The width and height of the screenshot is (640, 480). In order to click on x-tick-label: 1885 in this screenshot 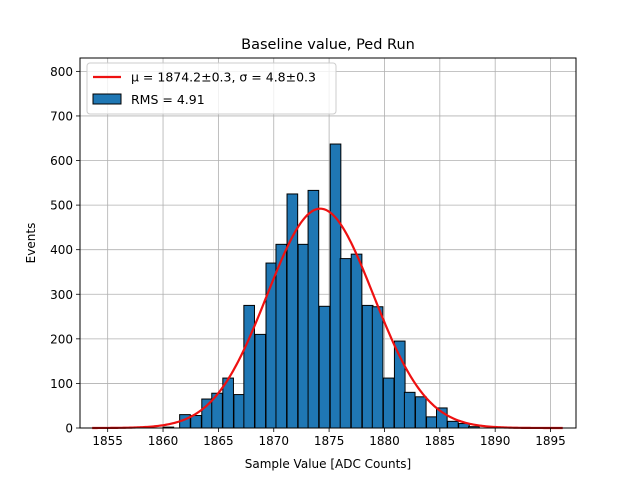, I will do `click(440, 441)`.